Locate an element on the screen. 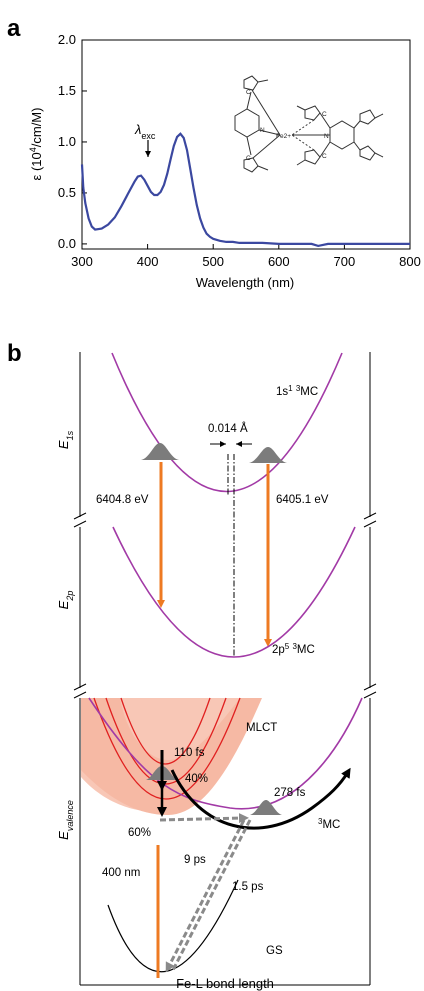 Image resolution: width=424 pixels, height=991 pixels. svg-text: Fe2+ is located at coordinates (283, 136).